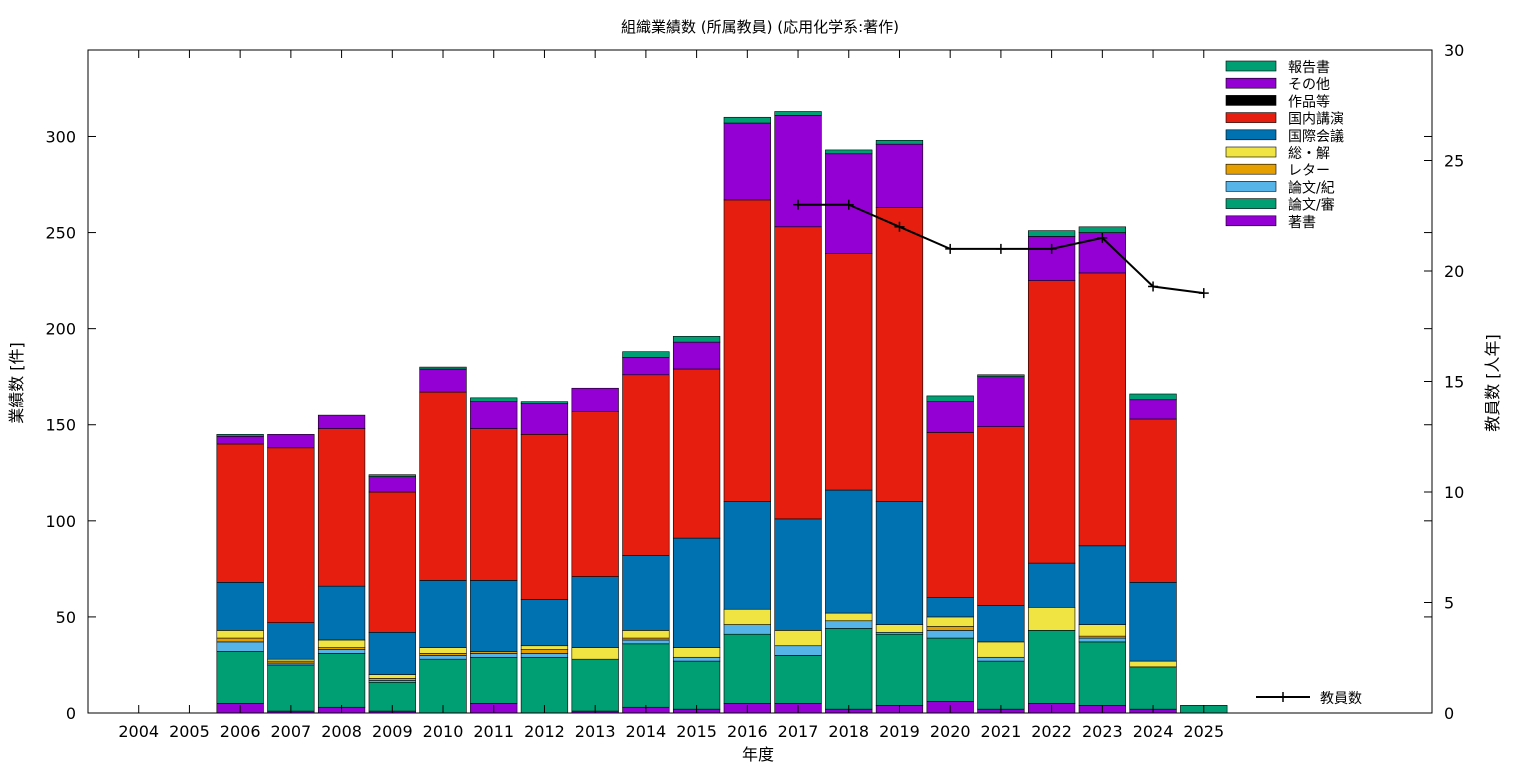 Image resolution: width=1536 pixels, height=768 pixels. I want to click on legend-label: 報告書, so click(1309, 68).